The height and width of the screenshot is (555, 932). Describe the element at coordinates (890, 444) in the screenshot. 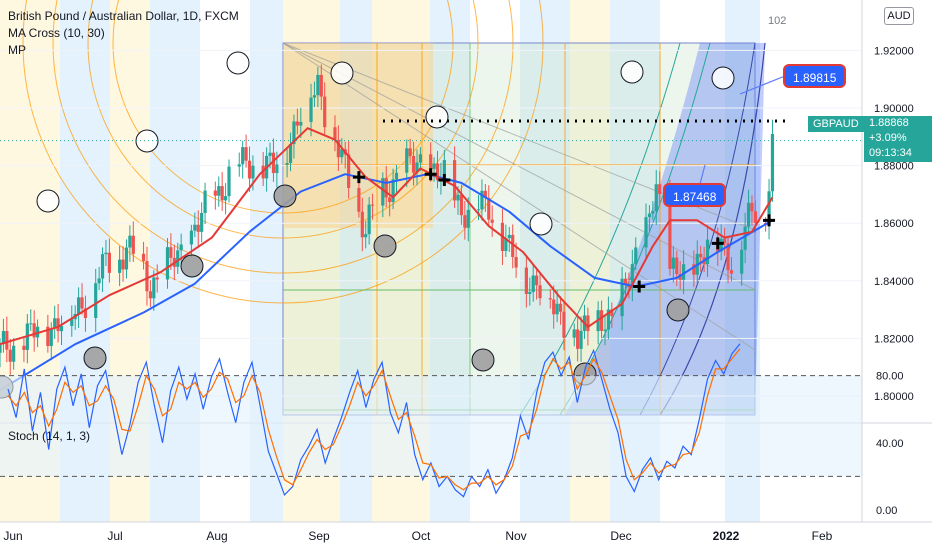

I see `stoch-tick-1: 40.00` at that location.